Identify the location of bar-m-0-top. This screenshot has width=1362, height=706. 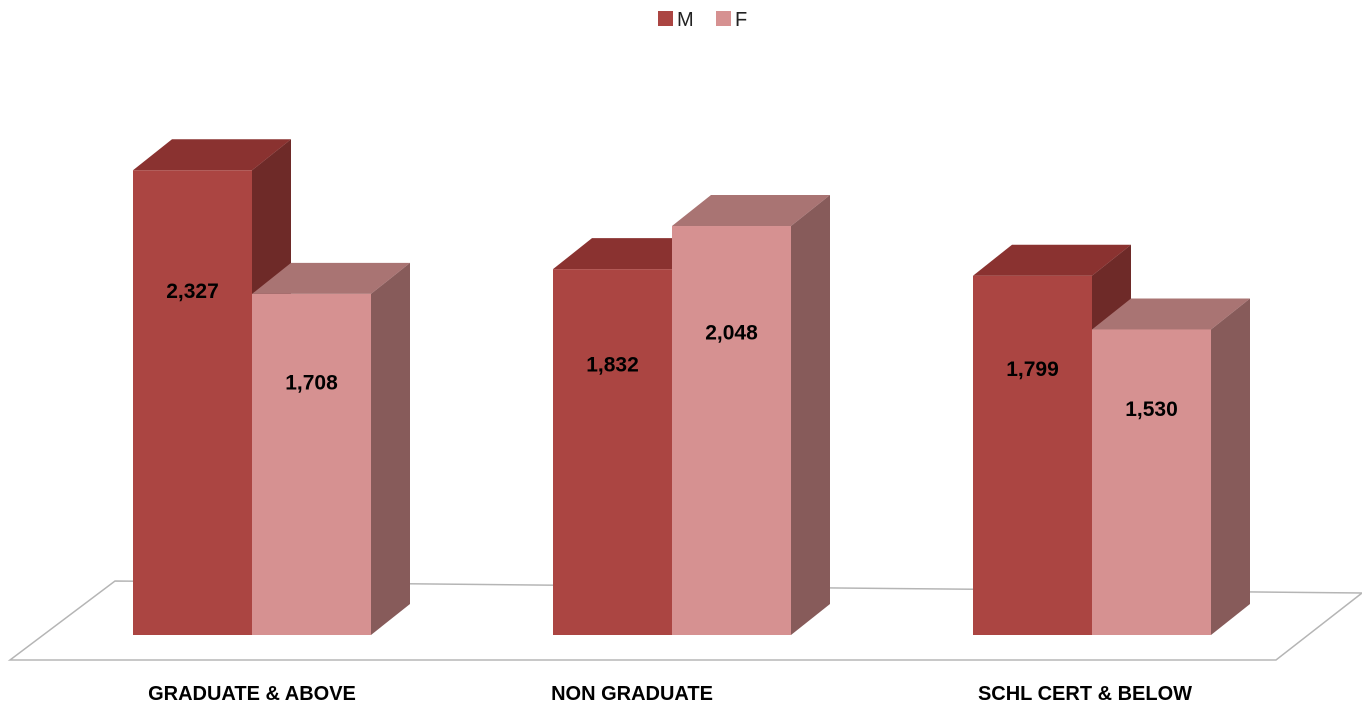
(212, 155).